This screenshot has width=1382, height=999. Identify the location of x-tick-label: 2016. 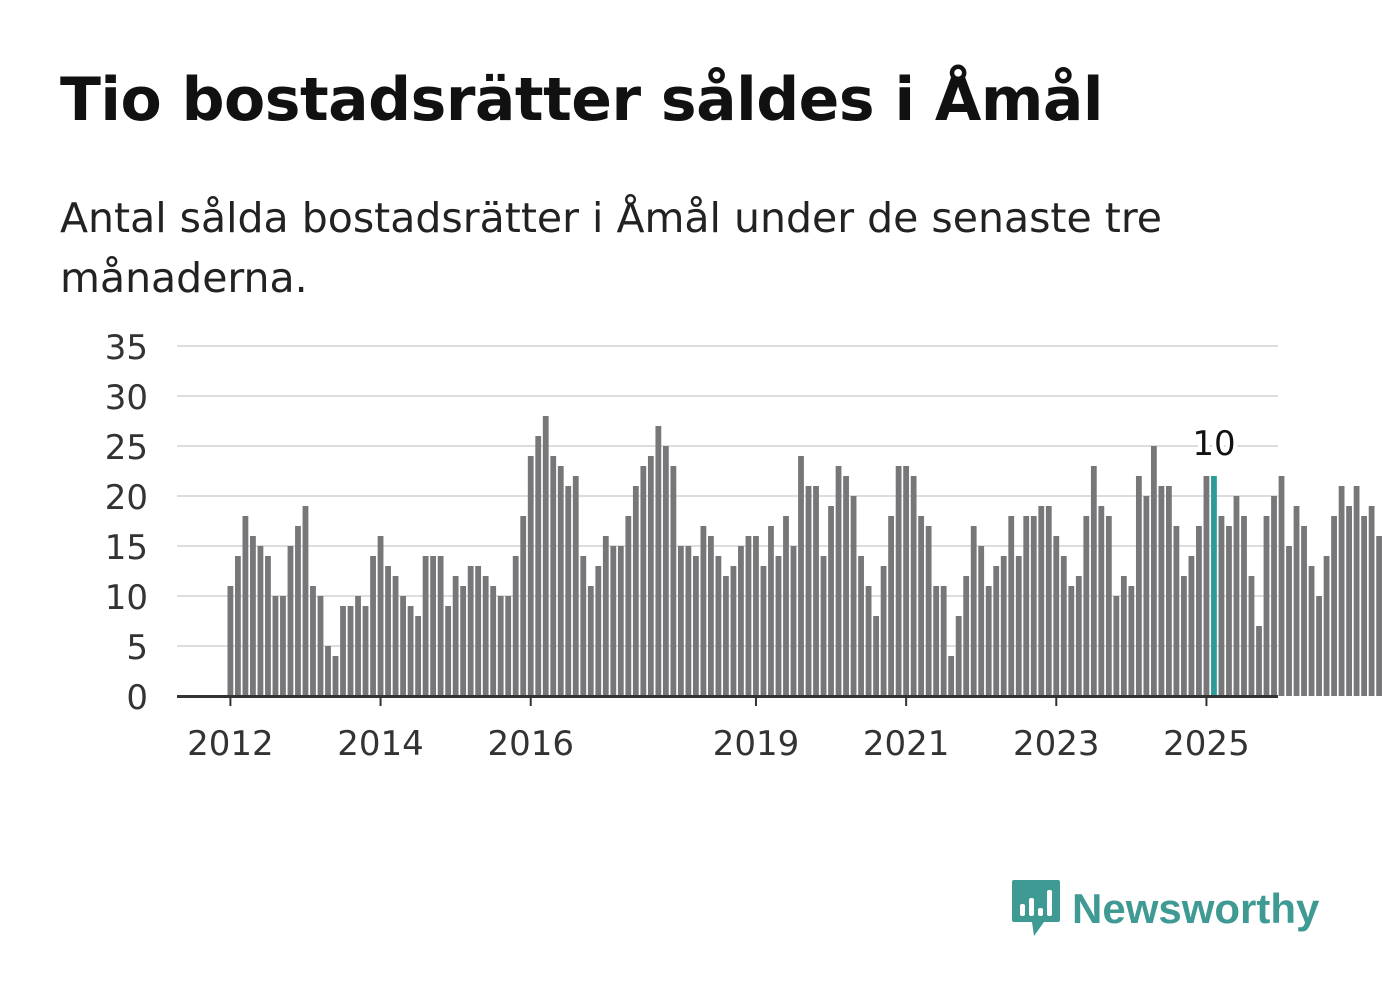
(530, 744).